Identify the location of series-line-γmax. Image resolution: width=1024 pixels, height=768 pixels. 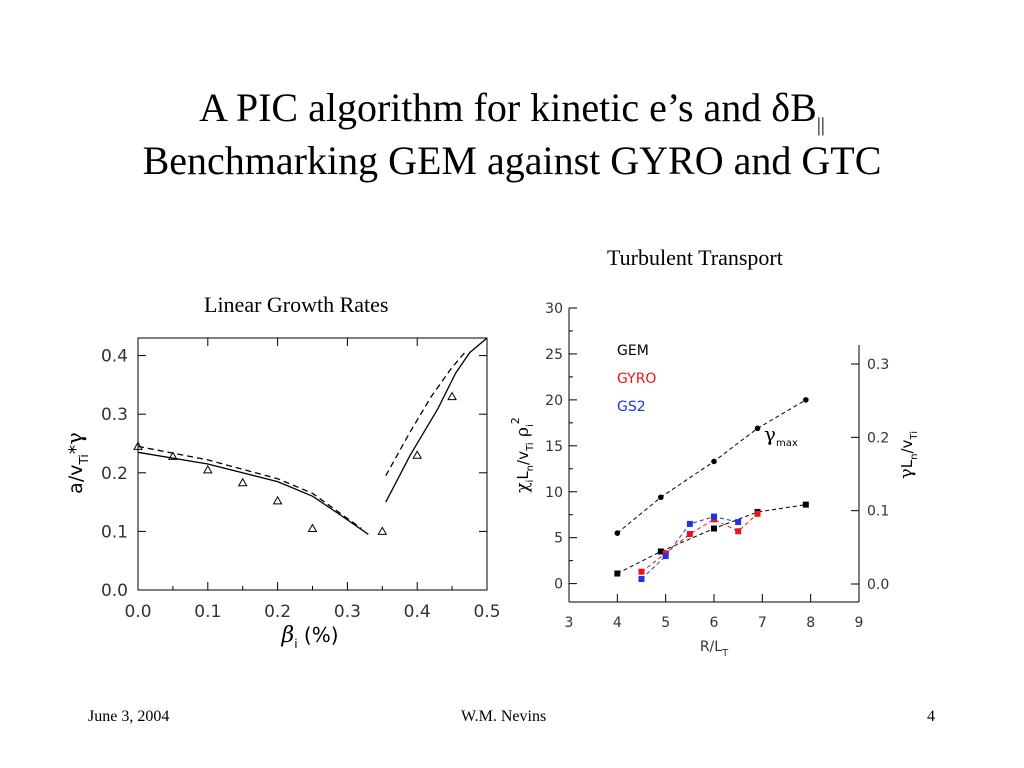
(711, 466).